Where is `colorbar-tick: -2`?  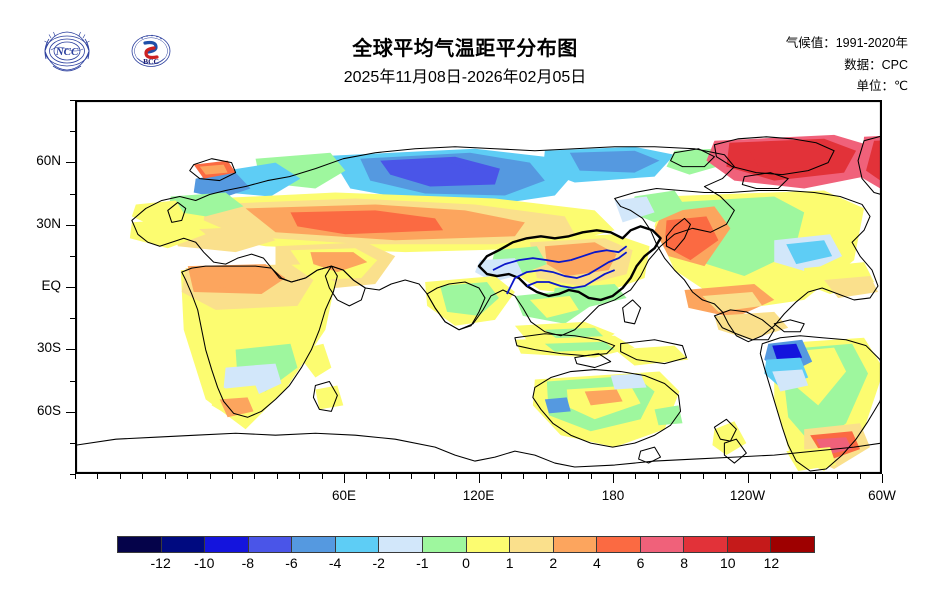
colorbar-tick: -2 is located at coordinates (378, 563).